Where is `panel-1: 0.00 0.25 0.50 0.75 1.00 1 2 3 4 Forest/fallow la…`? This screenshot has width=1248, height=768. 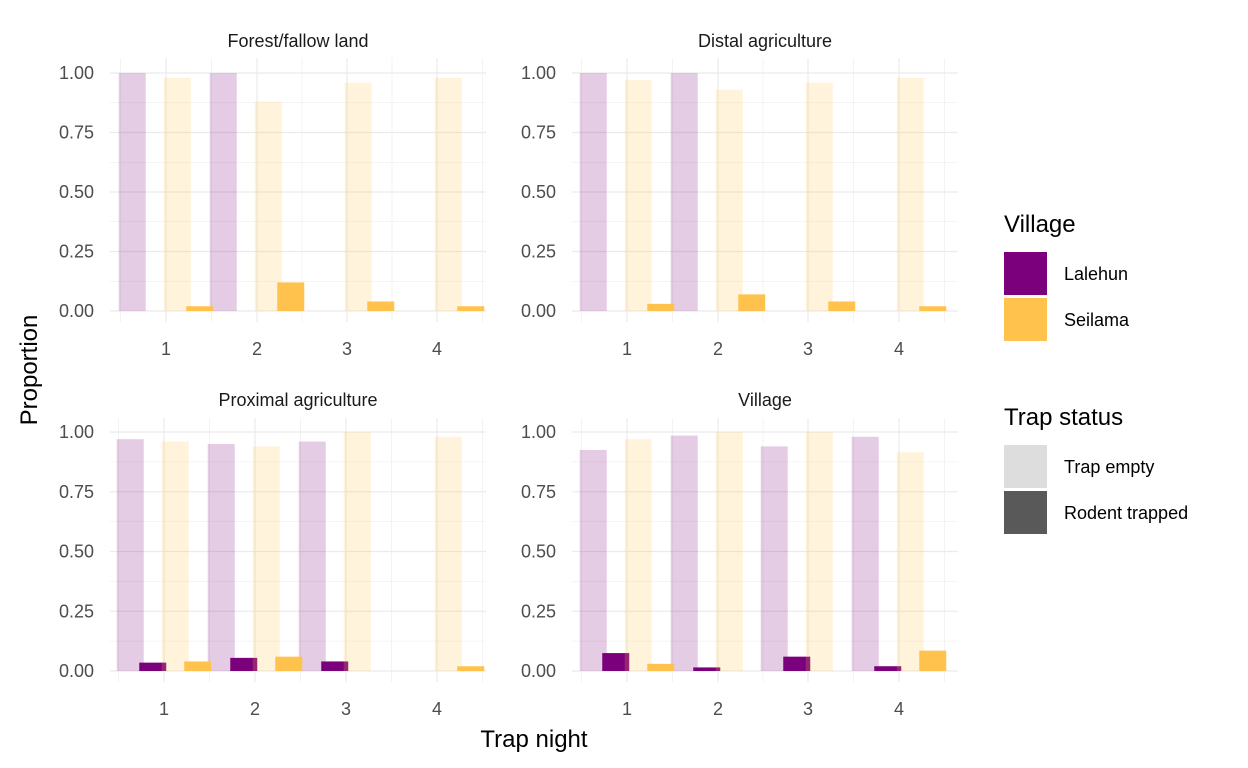 panel-1: 0.00 0.25 0.50 0.75 1.00 1 2 3 4 Forest/fallow la… is located at coordinates (272, 195).